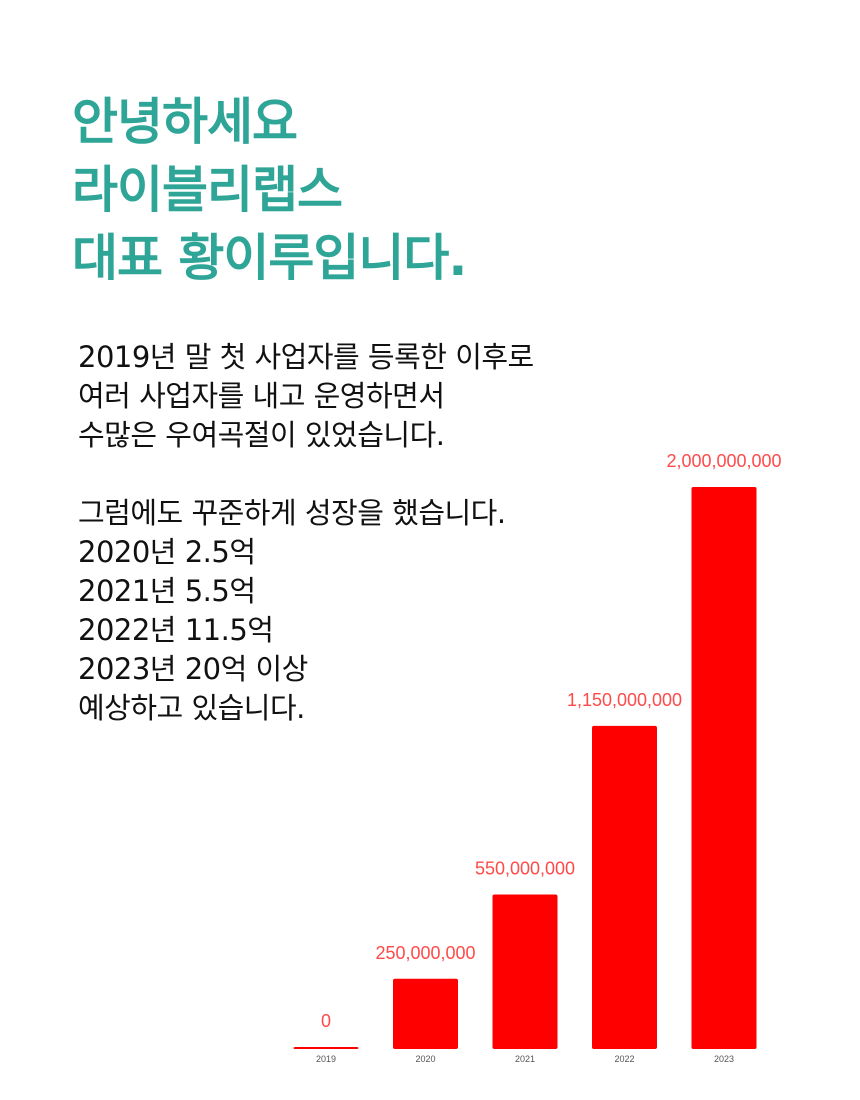 This screenshot has height=1100, width=860. What do you see at coordinates (167, 591) in the screenshot?
I see `revenue-line-2021: 2021년 5.5억` at bounding box center [167, 591].